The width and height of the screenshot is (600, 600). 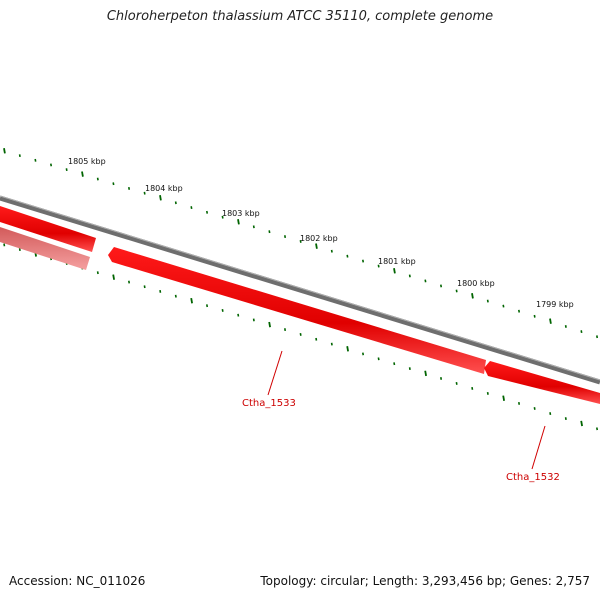 What do you see at coordinates (164, 188) in the screenshot?
I see `tick-label-1804-kbp: 1804 kbp` at bounding box center [164, 188].